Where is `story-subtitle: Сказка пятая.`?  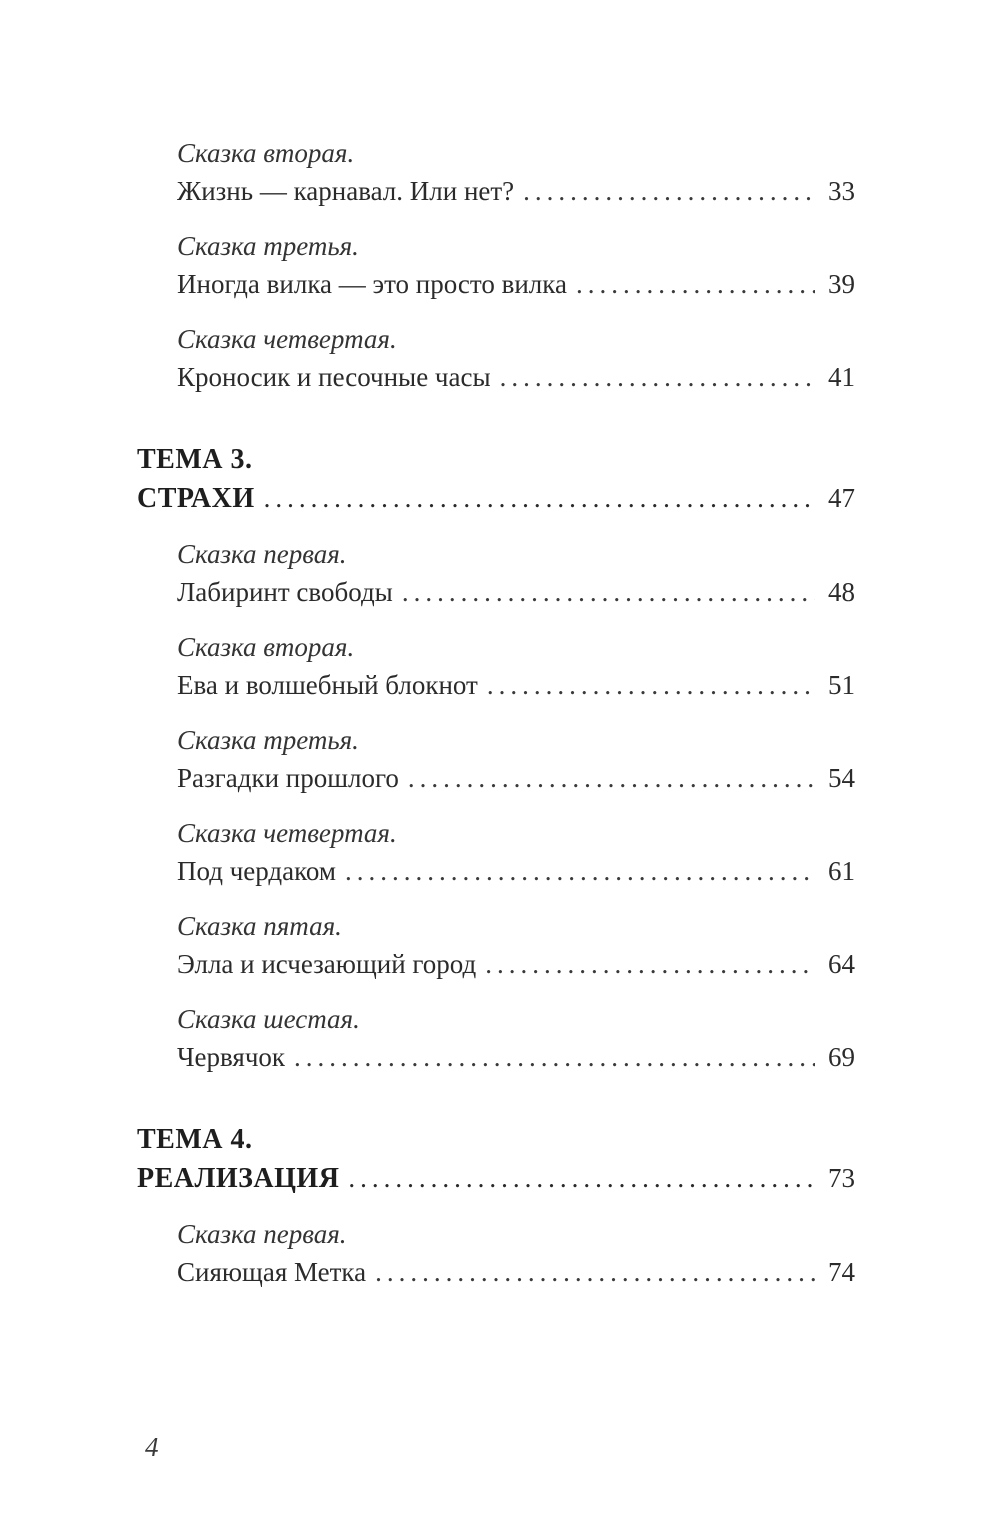 story-subtitle: Сказка пятая. is located at coordinates (259, 926).